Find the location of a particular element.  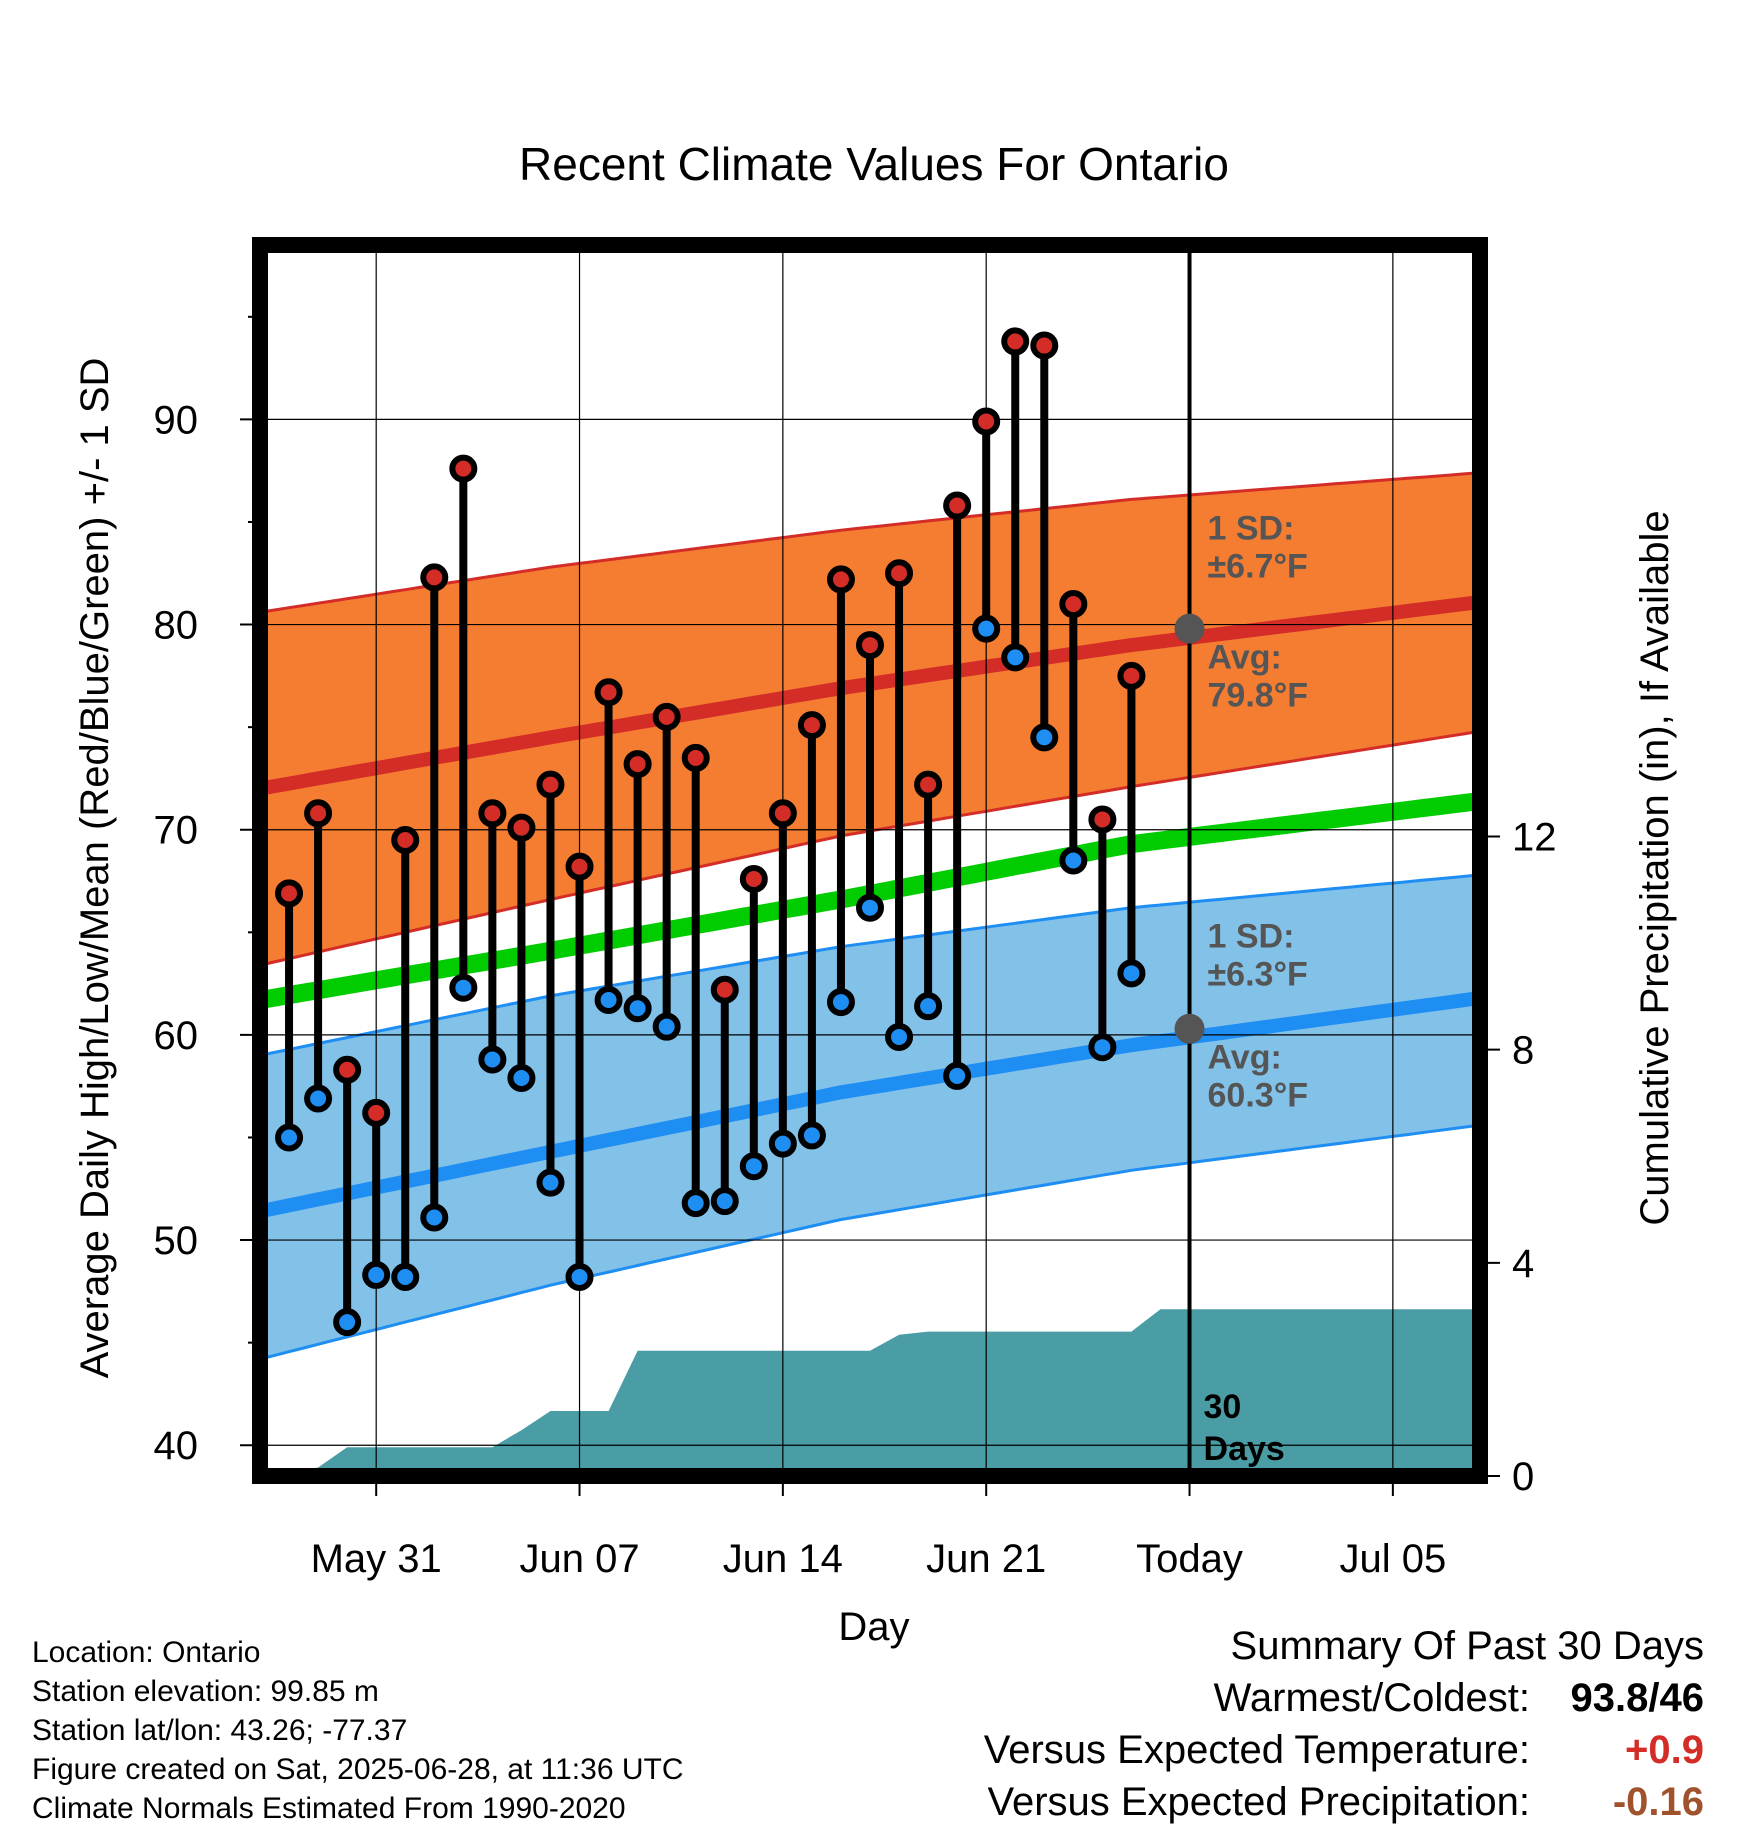

normals-text: Climate Normals Estimated From 1990-2020 is located at coordinates (329, 1808).